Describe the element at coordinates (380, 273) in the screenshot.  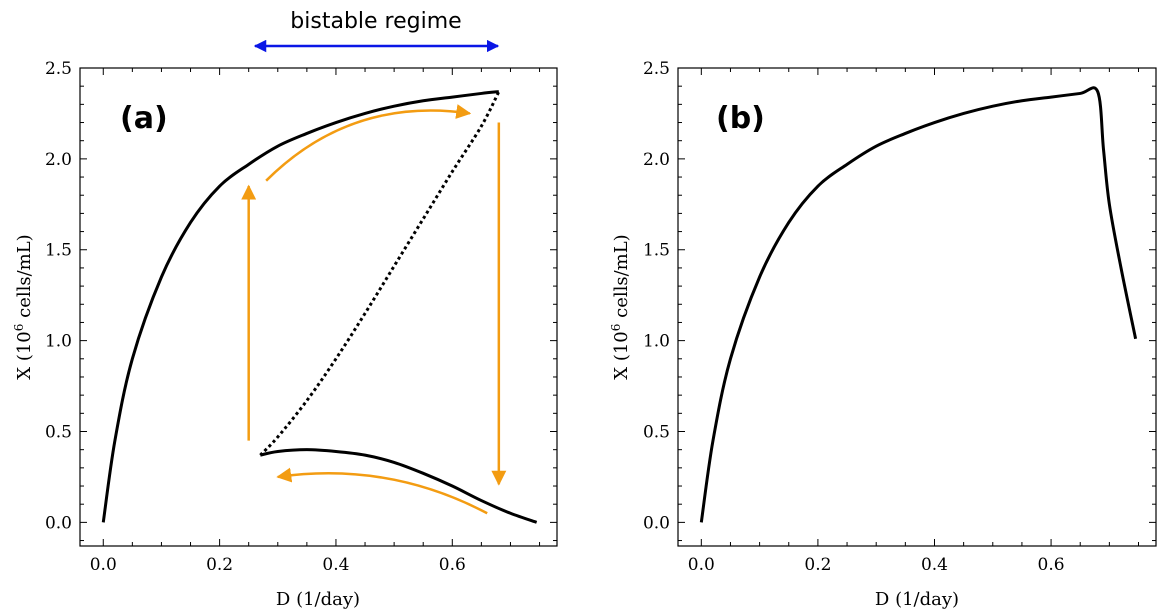
I see `unstable-branch-line` at that location.